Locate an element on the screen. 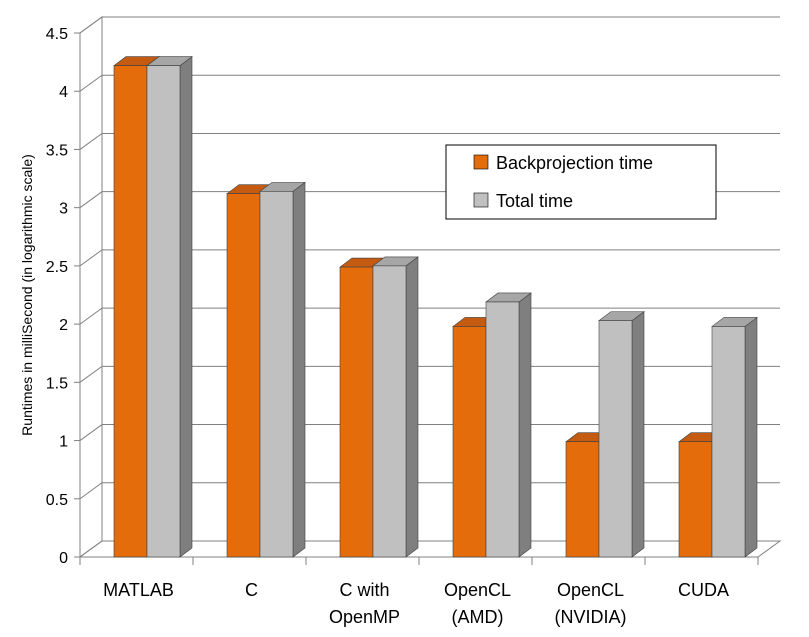 Image resolution: width=809 pixels, height=637 pixels. y-tick-label: 2.5 is located at coordinates (57, 267).